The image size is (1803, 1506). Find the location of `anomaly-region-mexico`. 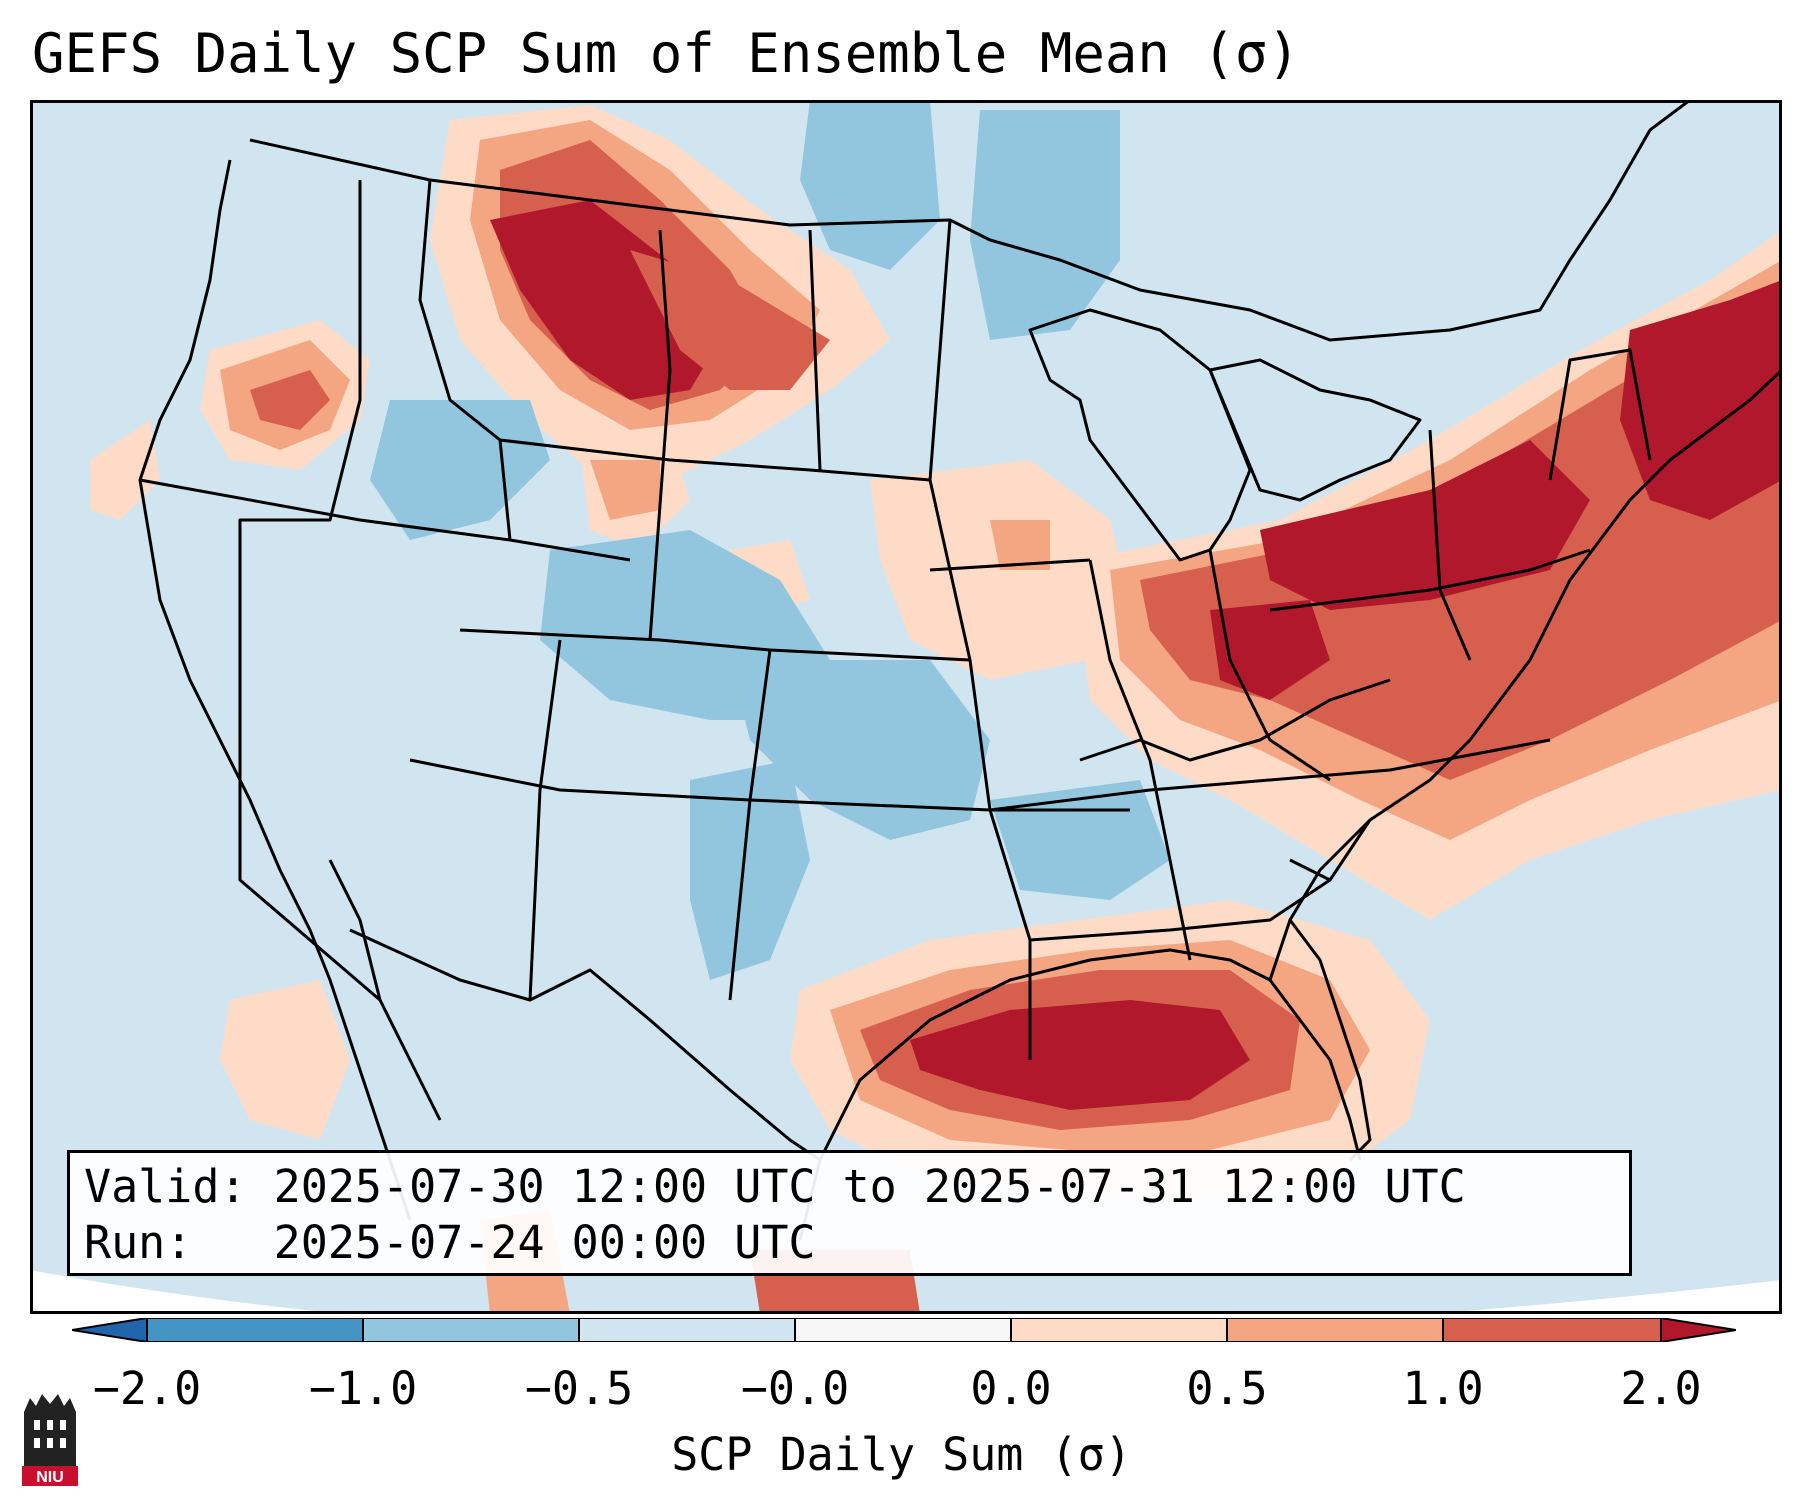

anomaly-region-mexico is located at coordinates (285, 1060).